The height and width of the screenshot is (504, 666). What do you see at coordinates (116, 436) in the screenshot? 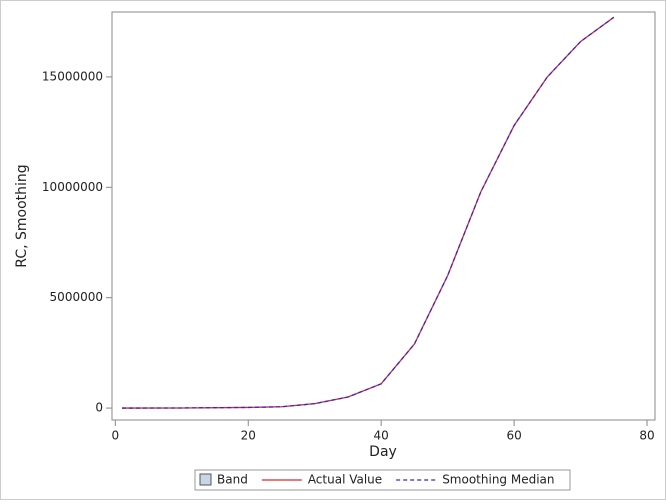
I see `x-tick-label: 0` at bounding box center [116, 436].